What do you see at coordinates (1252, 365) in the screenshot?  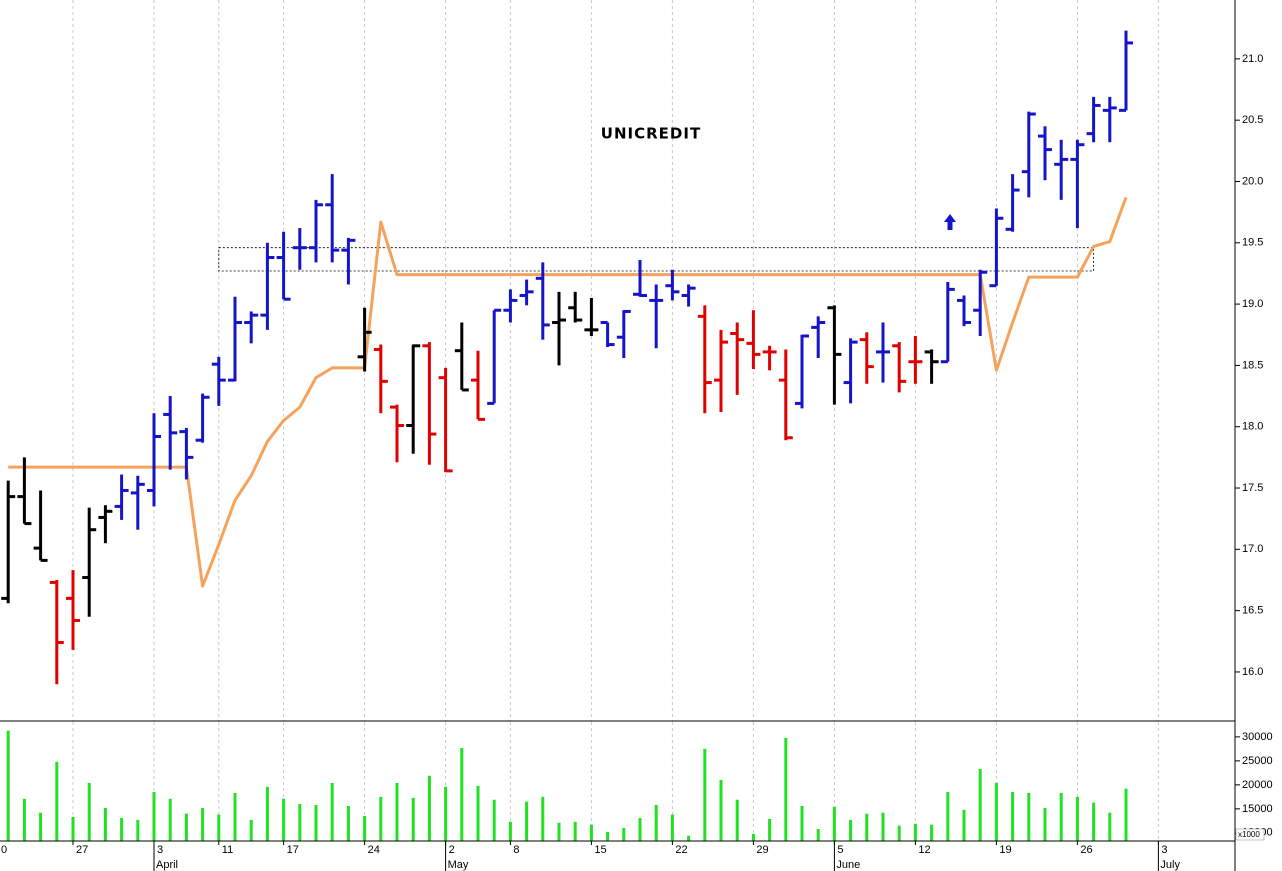 I see `y-tick-label: 18.5` at bounding box center [1252, 365].